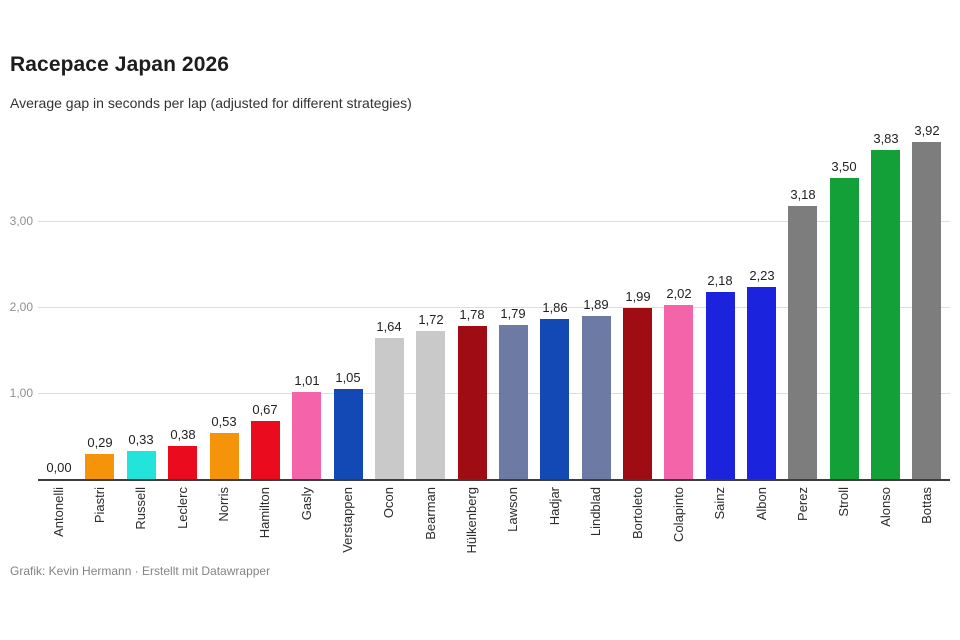  What do you see at coordinates (513, 402) in the screenshot?
I see `bar-lawson` at bounding box center [513, 402].